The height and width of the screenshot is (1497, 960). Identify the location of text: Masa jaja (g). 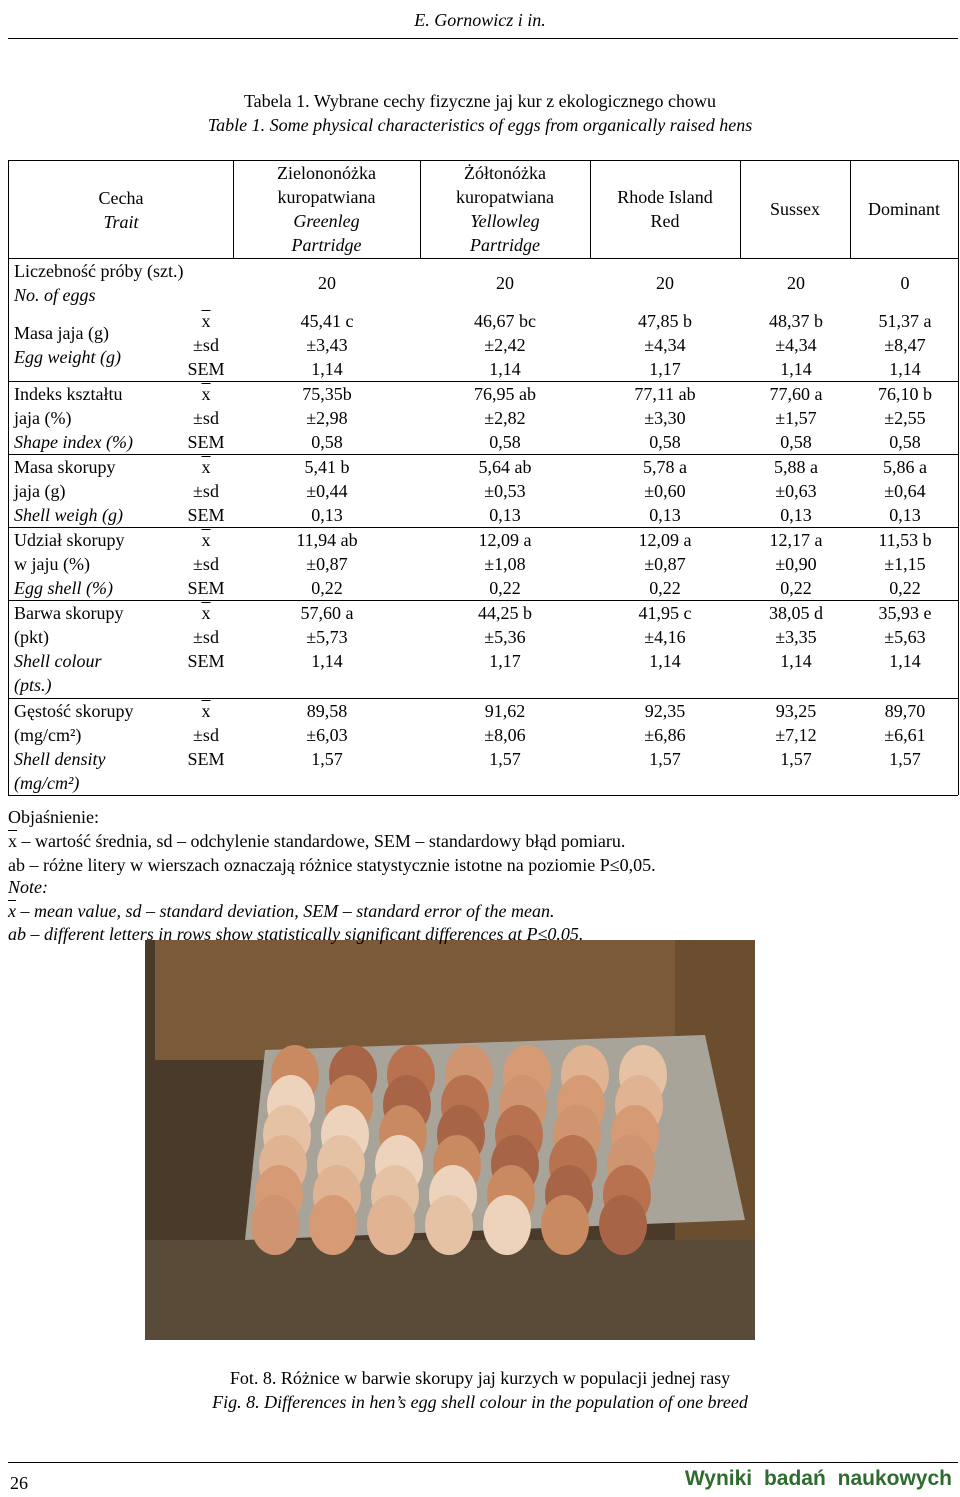
(61, 333).